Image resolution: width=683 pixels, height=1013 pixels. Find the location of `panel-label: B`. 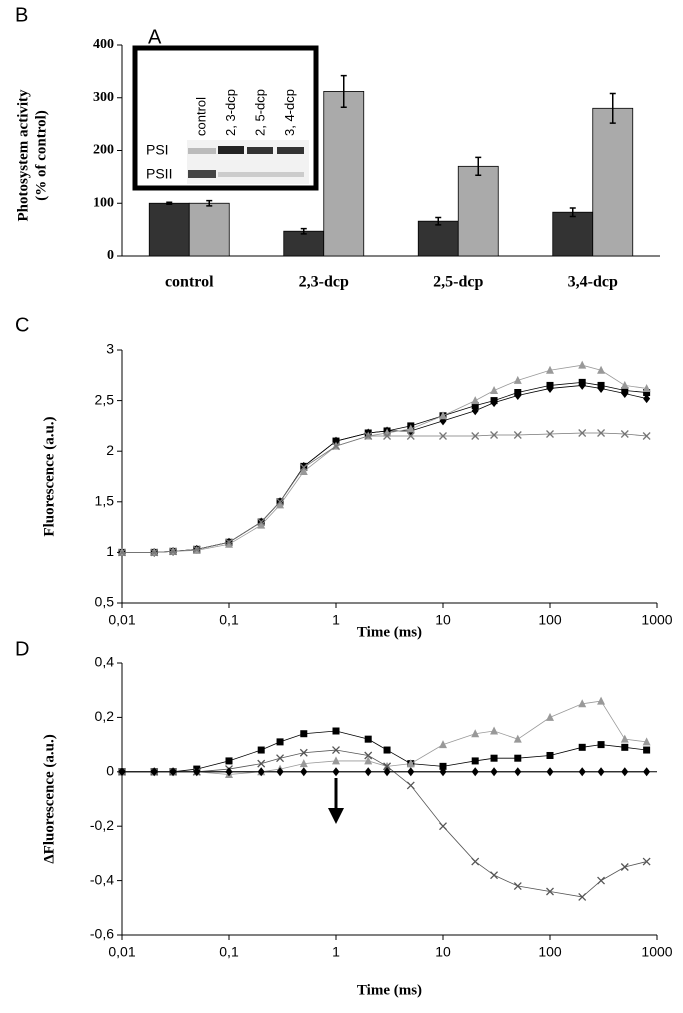

panel-label: B is located at coordinates (21, 15).